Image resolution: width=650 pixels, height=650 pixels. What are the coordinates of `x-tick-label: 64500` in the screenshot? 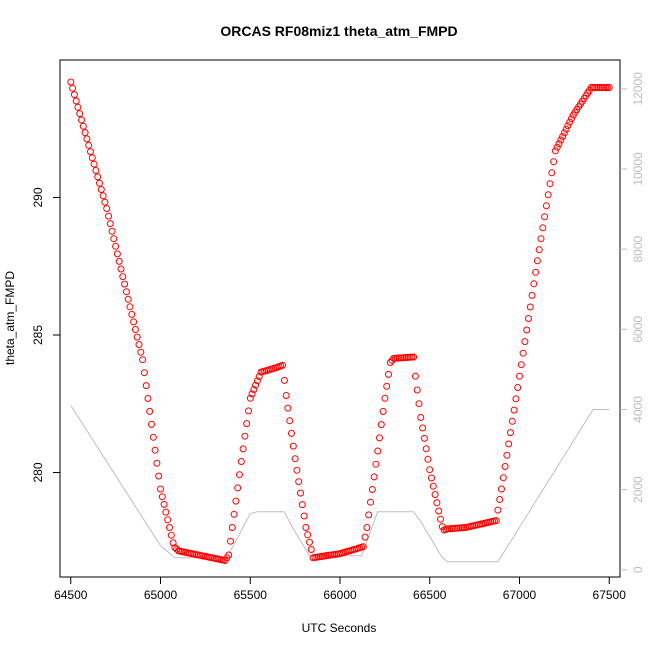 It's located at (71, 595).